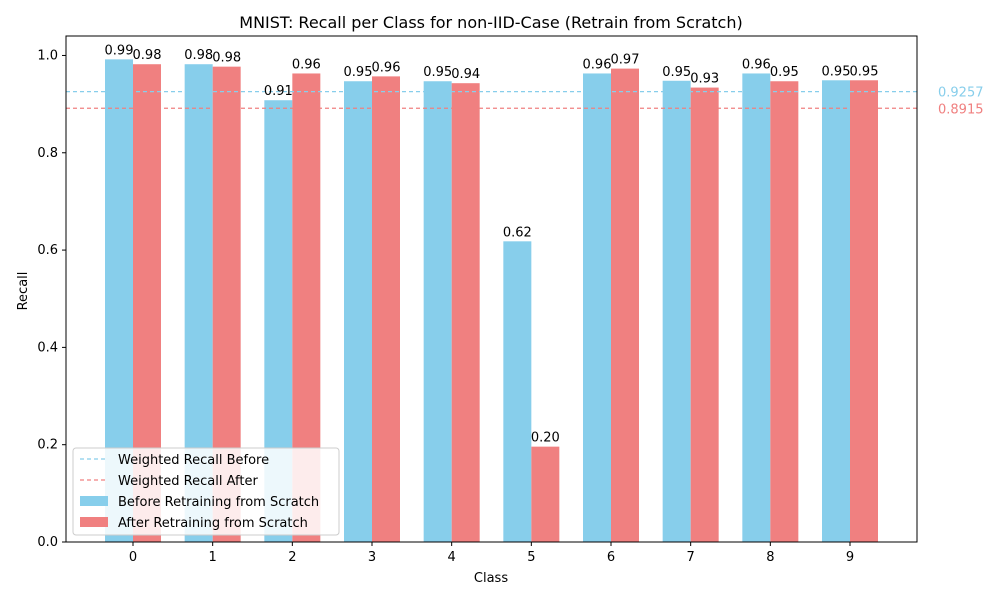 The width and height of the screenshot is (1000, 604). I want to click on x-tick-label: 5, so click(531, 557).